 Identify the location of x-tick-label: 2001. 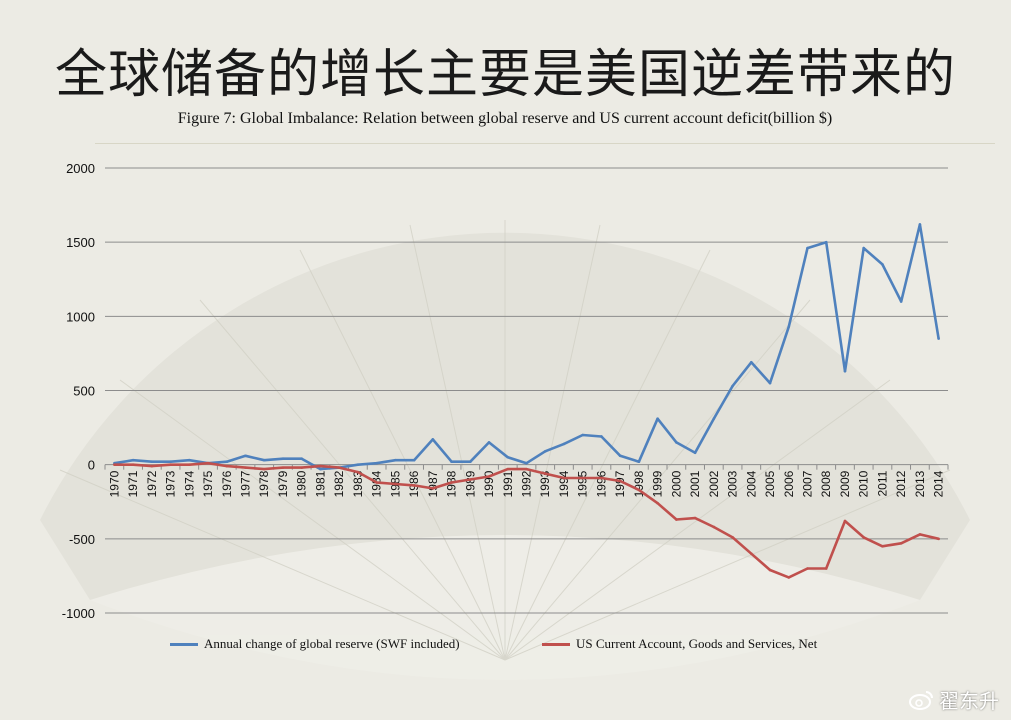
(695, 483).